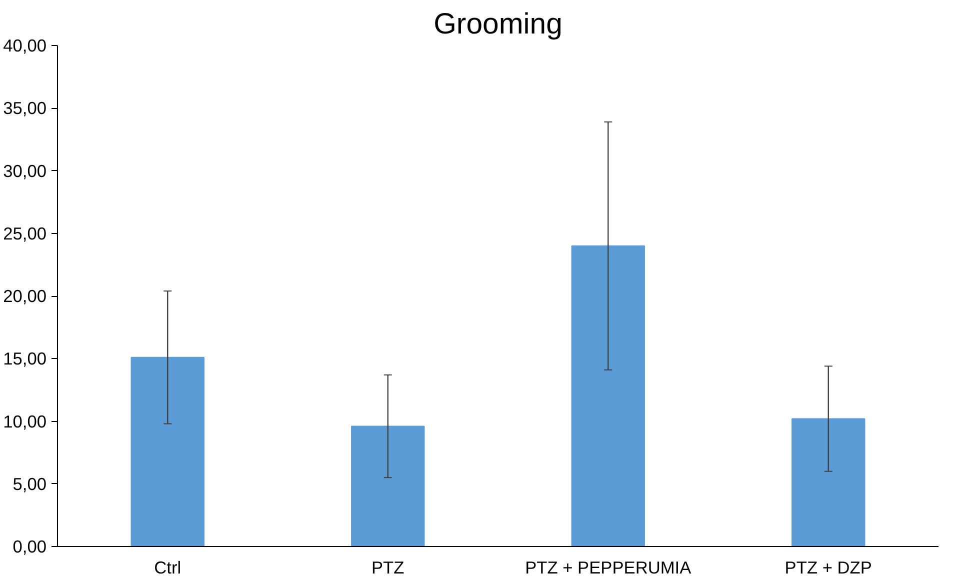 The height and width of the screenshot is (582, 960). Describe the element at coordinates (828, 568) in the screenshot. I see `x-tick-label: PTZ + DZP` at that location.